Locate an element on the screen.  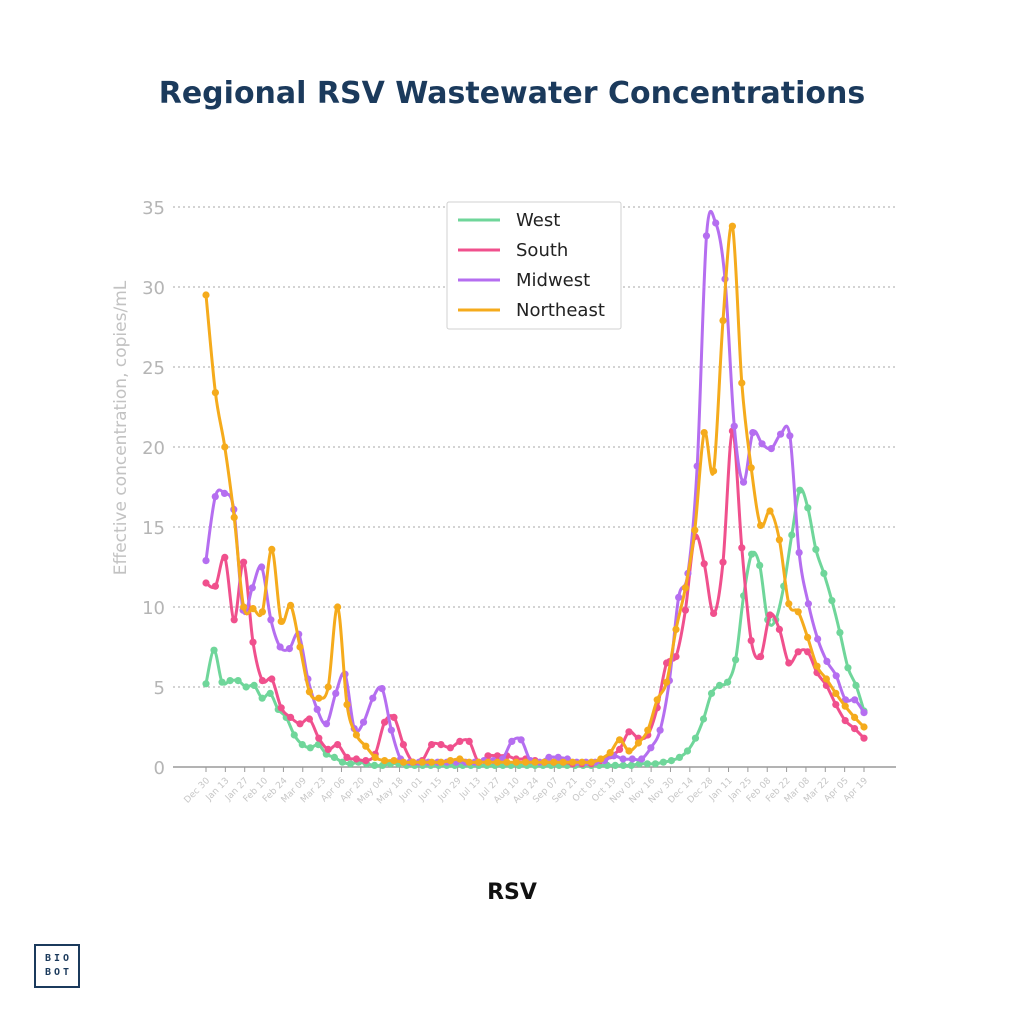
logo-line-1: BIO is located at coordinates (58, 958).